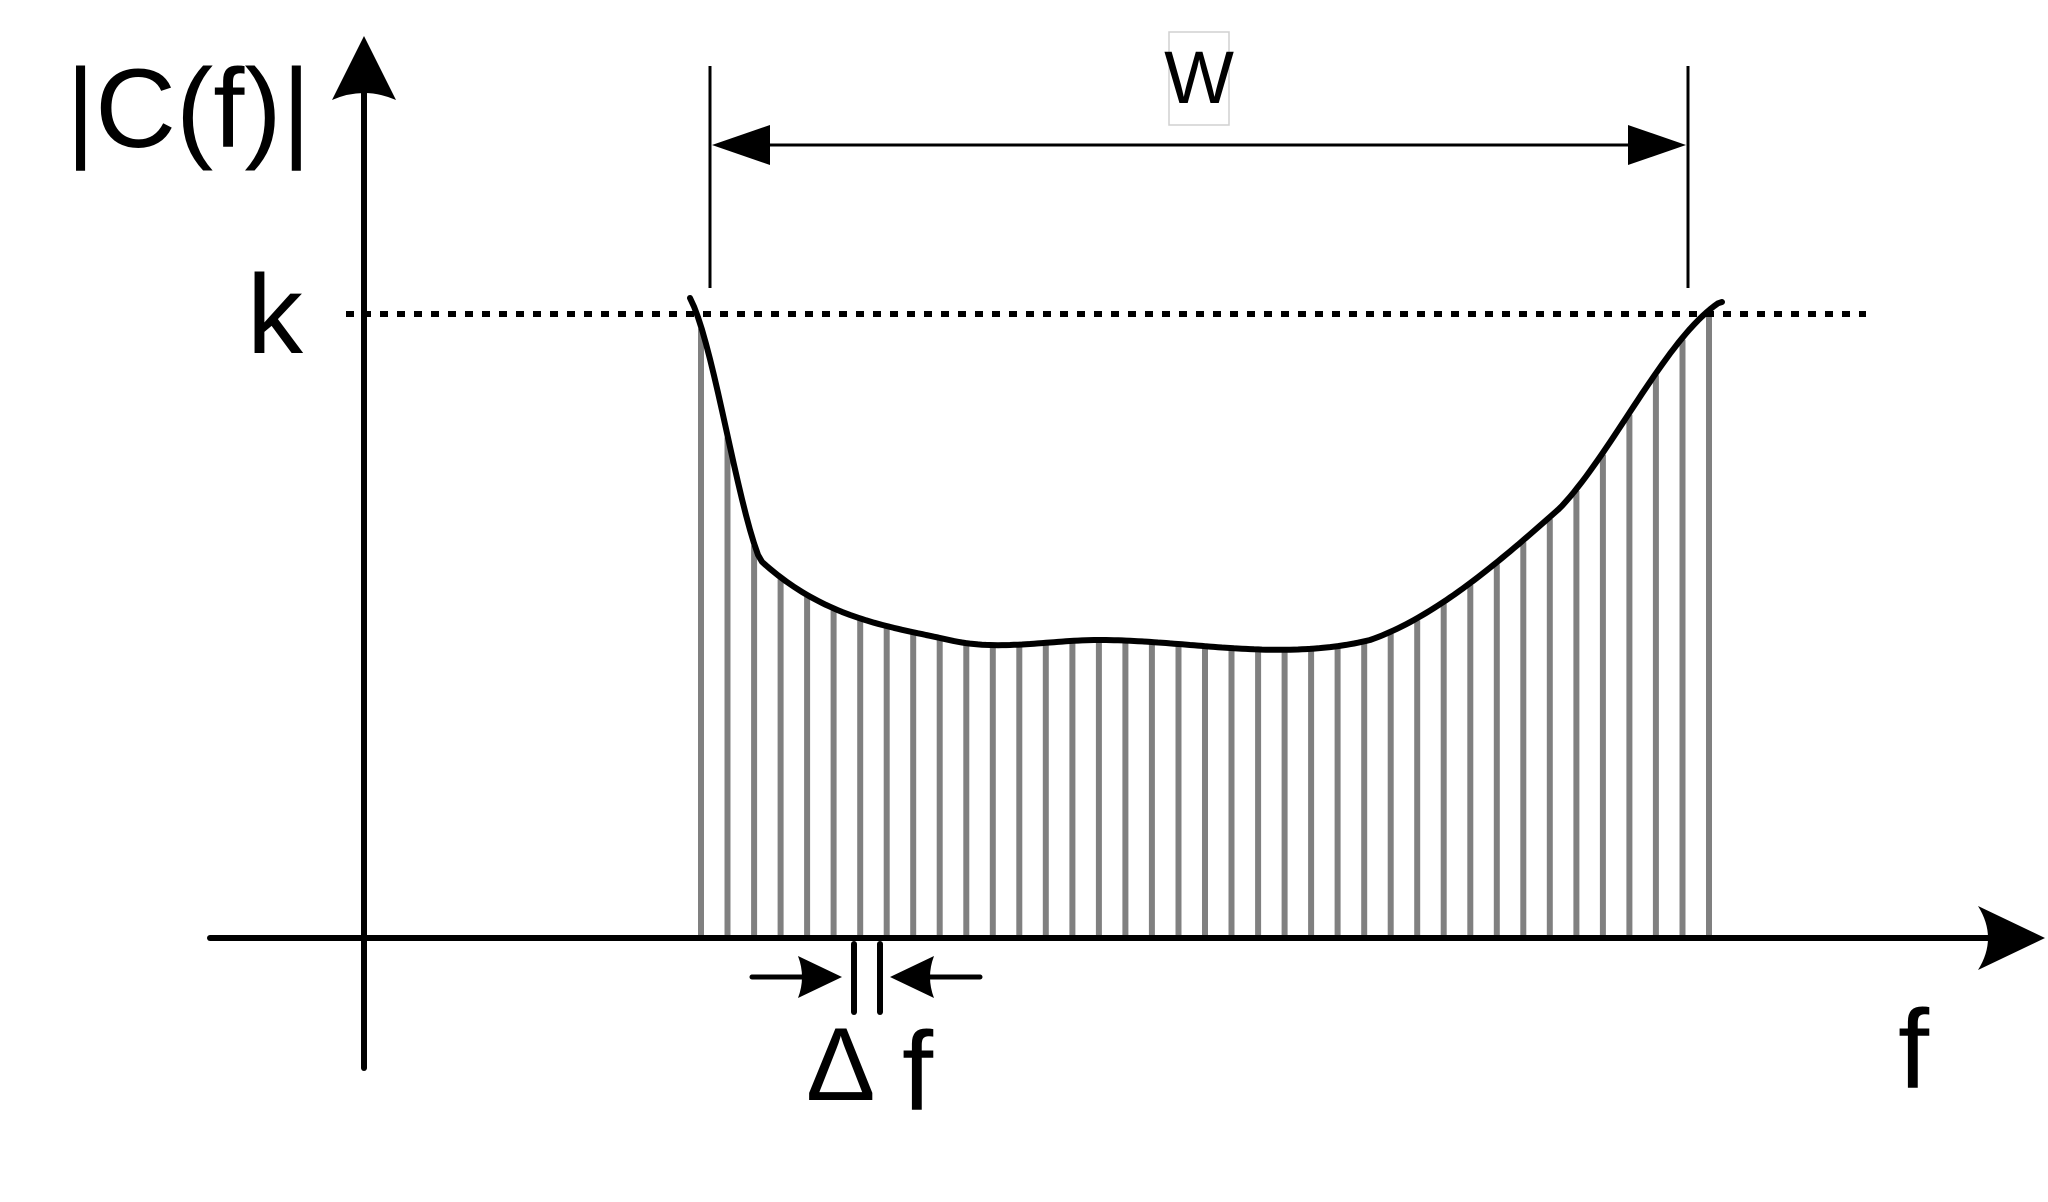 This screenshot has height=1202, width=2048. Describe the element at coordinates (1657, 145) in the screenshot. I see `width-arrowhead-right` at that location.